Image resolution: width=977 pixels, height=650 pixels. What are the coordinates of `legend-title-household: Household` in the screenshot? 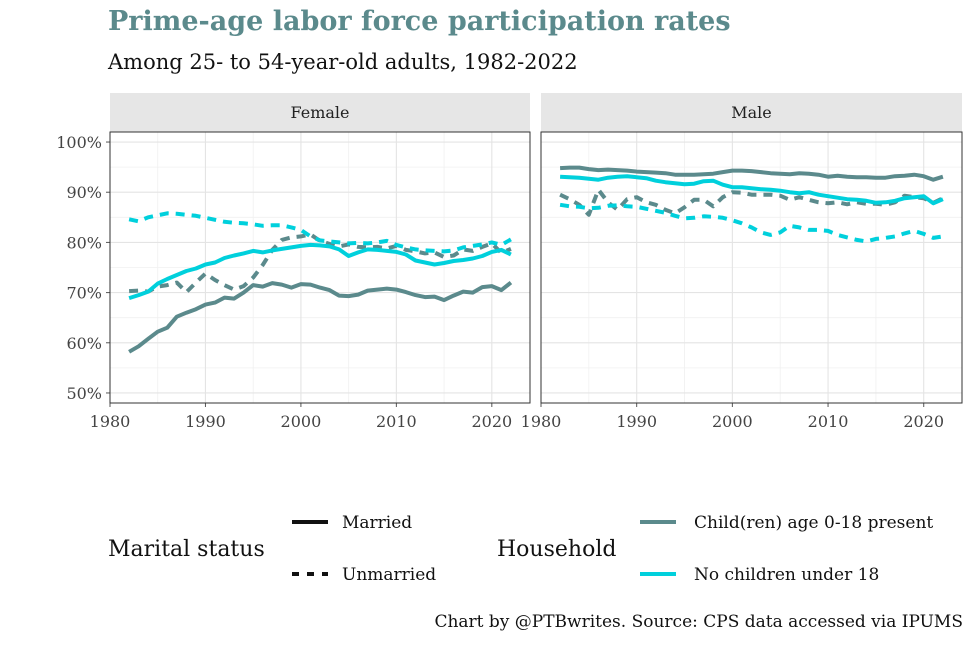 It's located at (556, 549).